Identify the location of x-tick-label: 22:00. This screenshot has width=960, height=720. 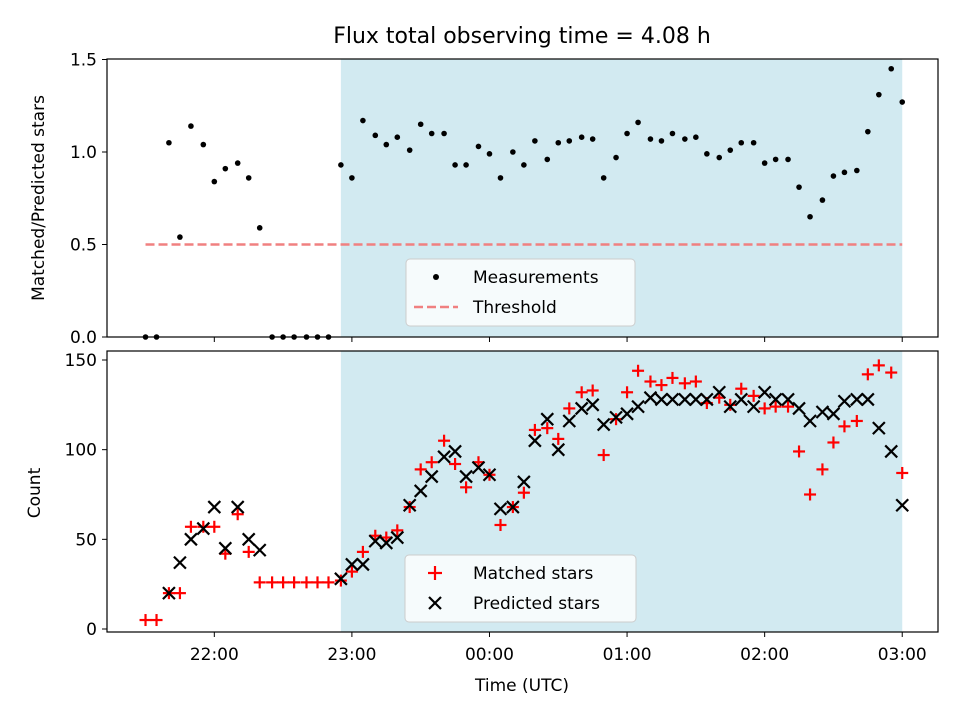
(214, 655).